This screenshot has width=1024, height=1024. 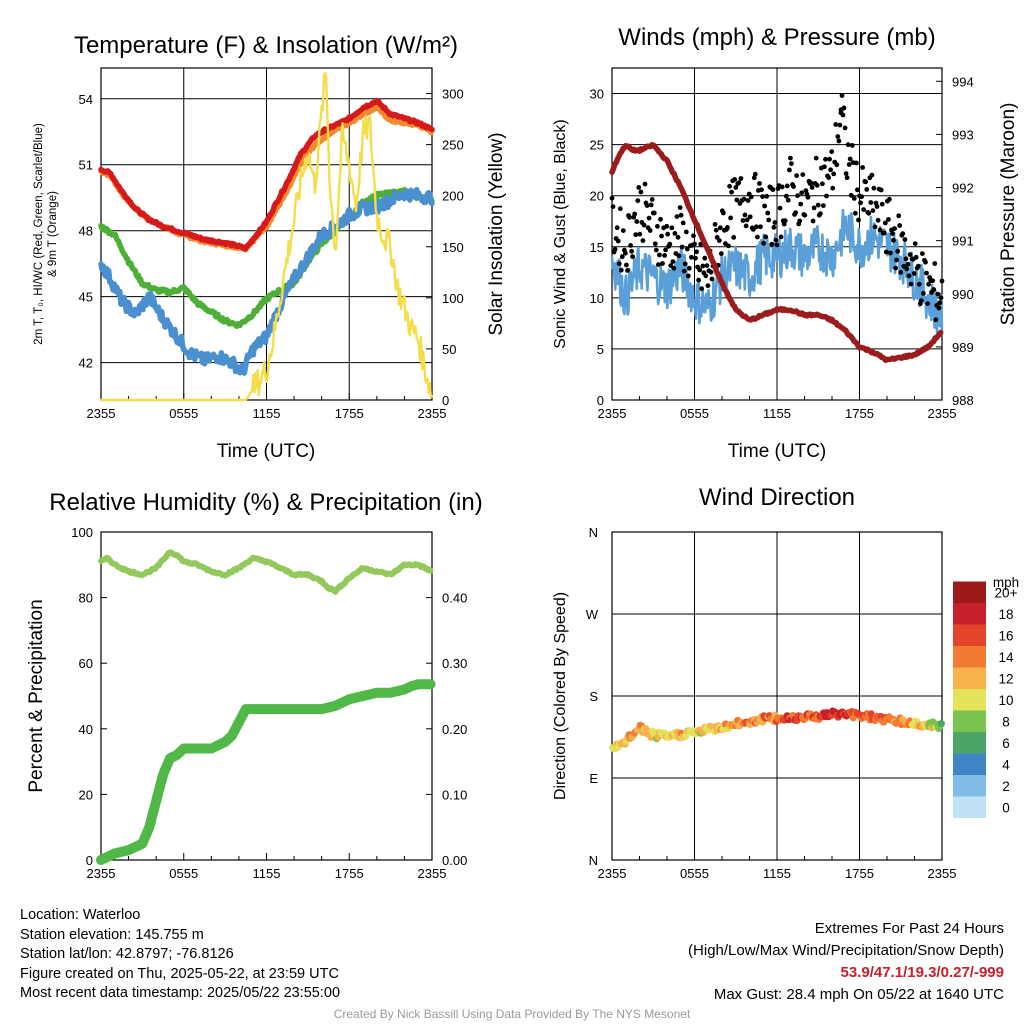 I want to click on temp-x-tick-label: 0555, so click(x=183, y=413).